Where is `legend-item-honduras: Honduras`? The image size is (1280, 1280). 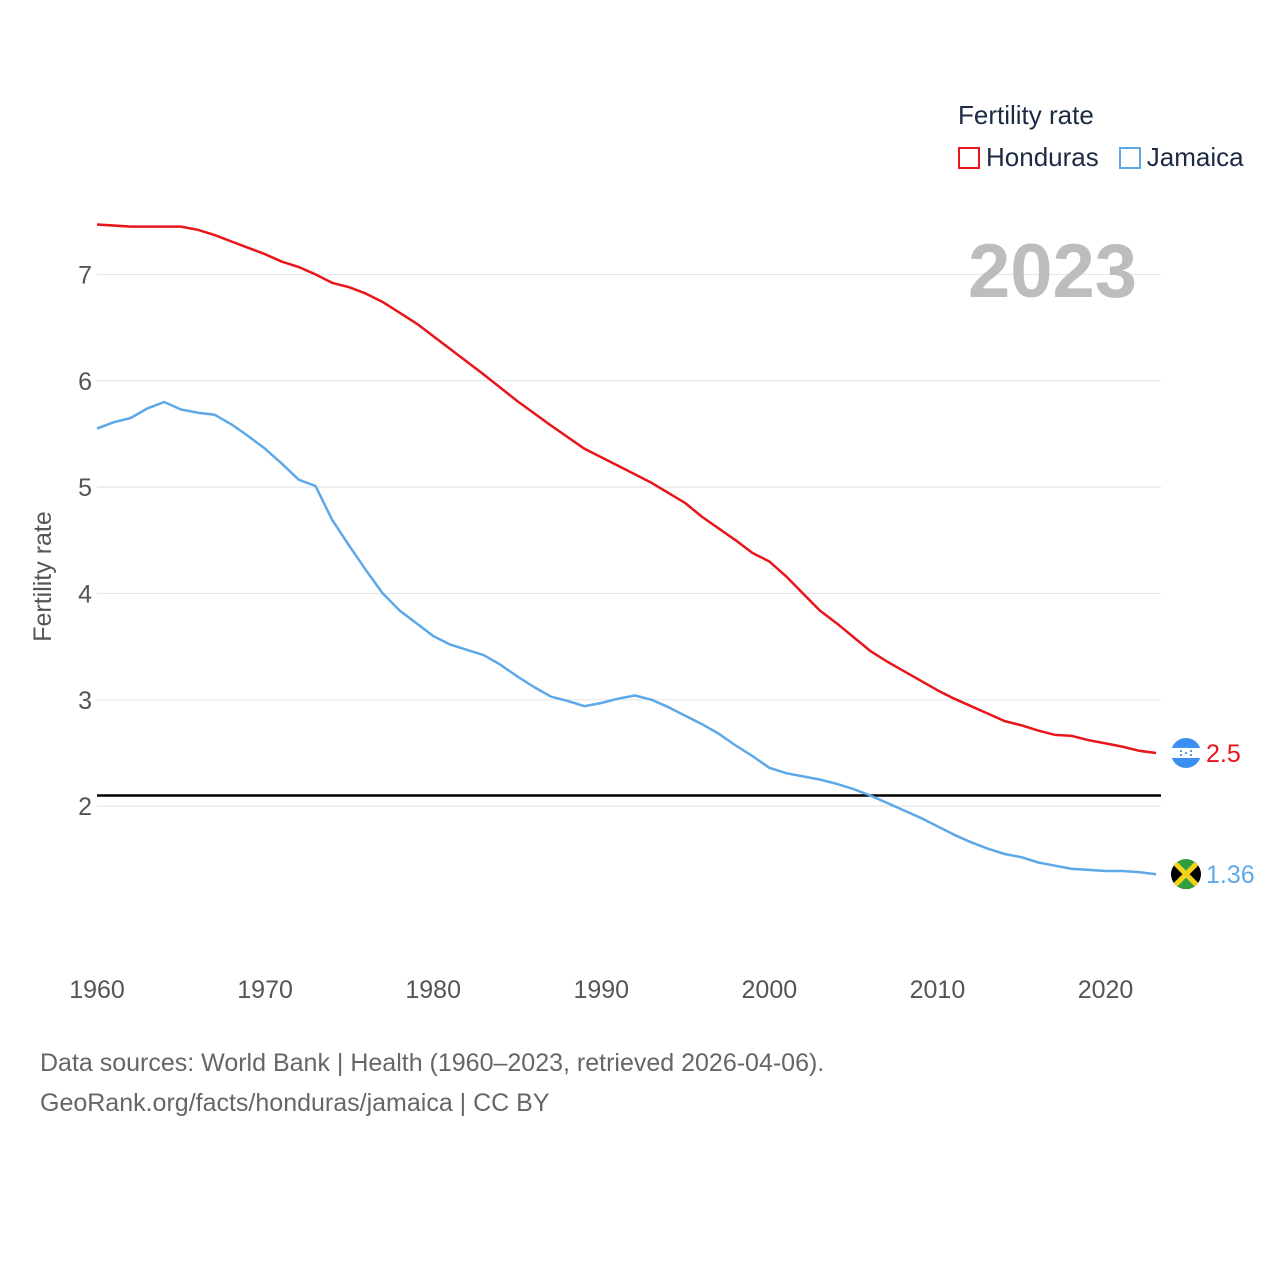
legend-item-honduras: Honduras is located at coordinates (1028, 157).